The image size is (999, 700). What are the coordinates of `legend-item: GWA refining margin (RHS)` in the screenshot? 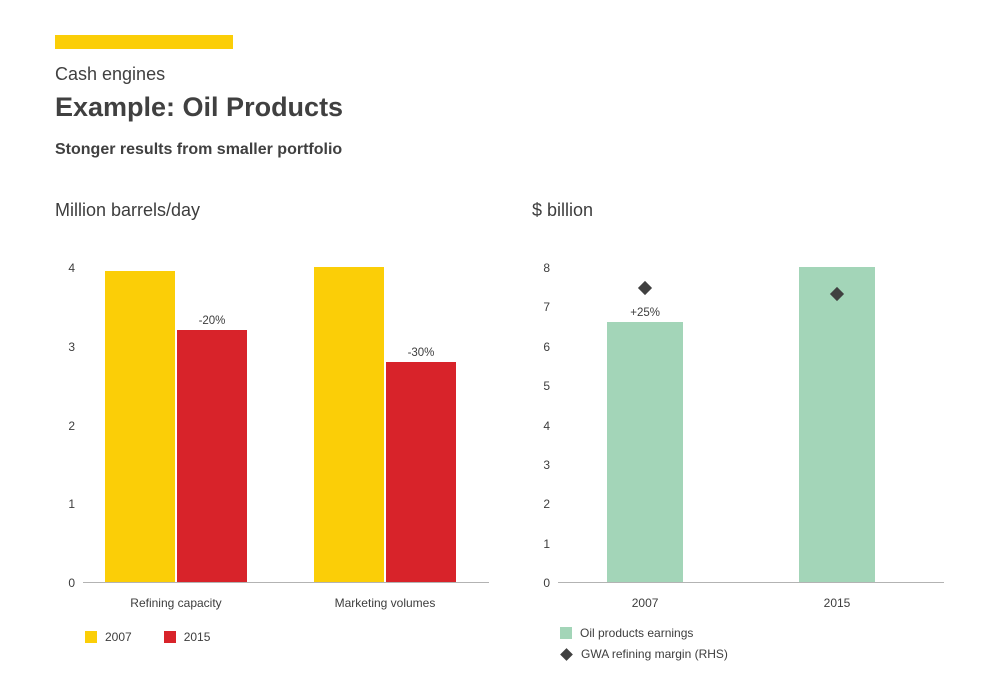 It's located at (644, 654).